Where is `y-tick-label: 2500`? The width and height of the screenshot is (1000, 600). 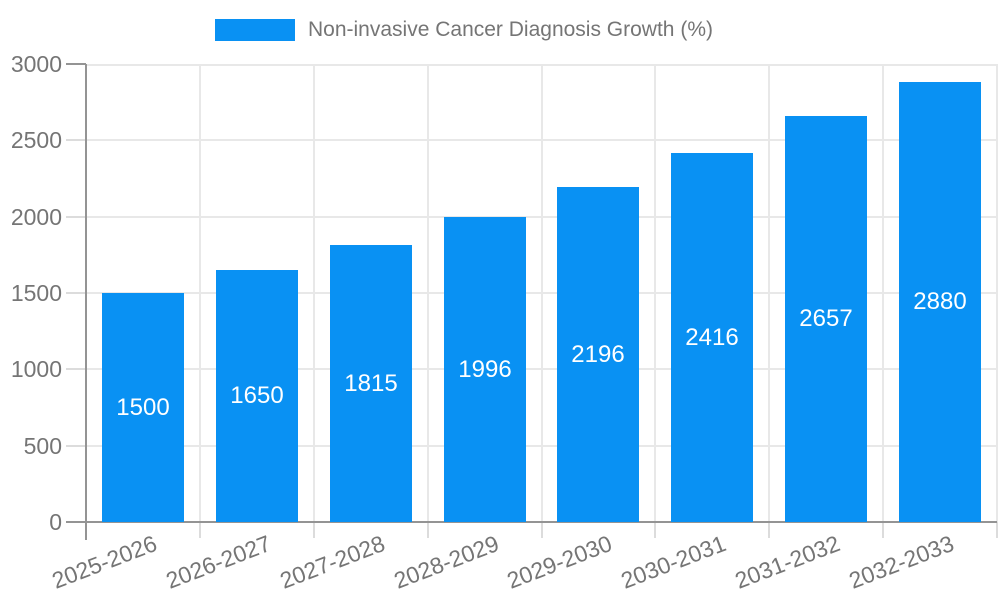 y-tick-label: 2500 is located at coordinates (36, 140).